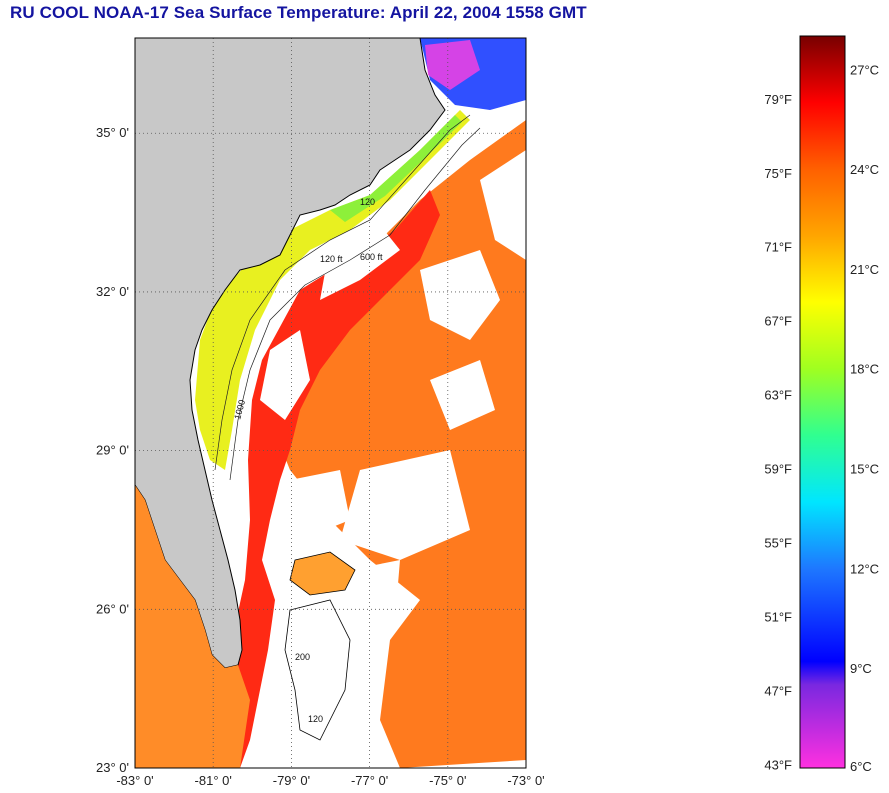 The image size is (889, 793). Describe the element at coordinates (322, 573) in the screenshot. I see `bahamas-north-bank` at that location.